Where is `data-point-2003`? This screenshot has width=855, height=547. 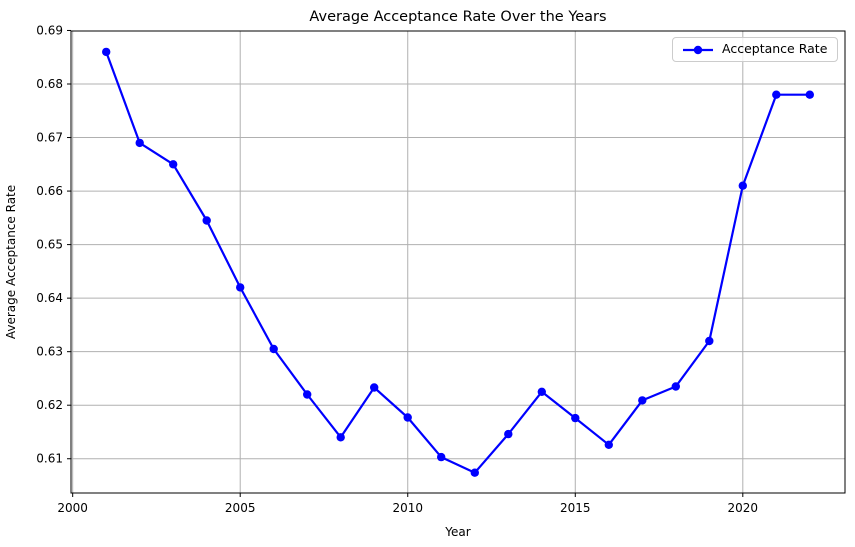 data-point-2003 is located at coordinates (173, 164).